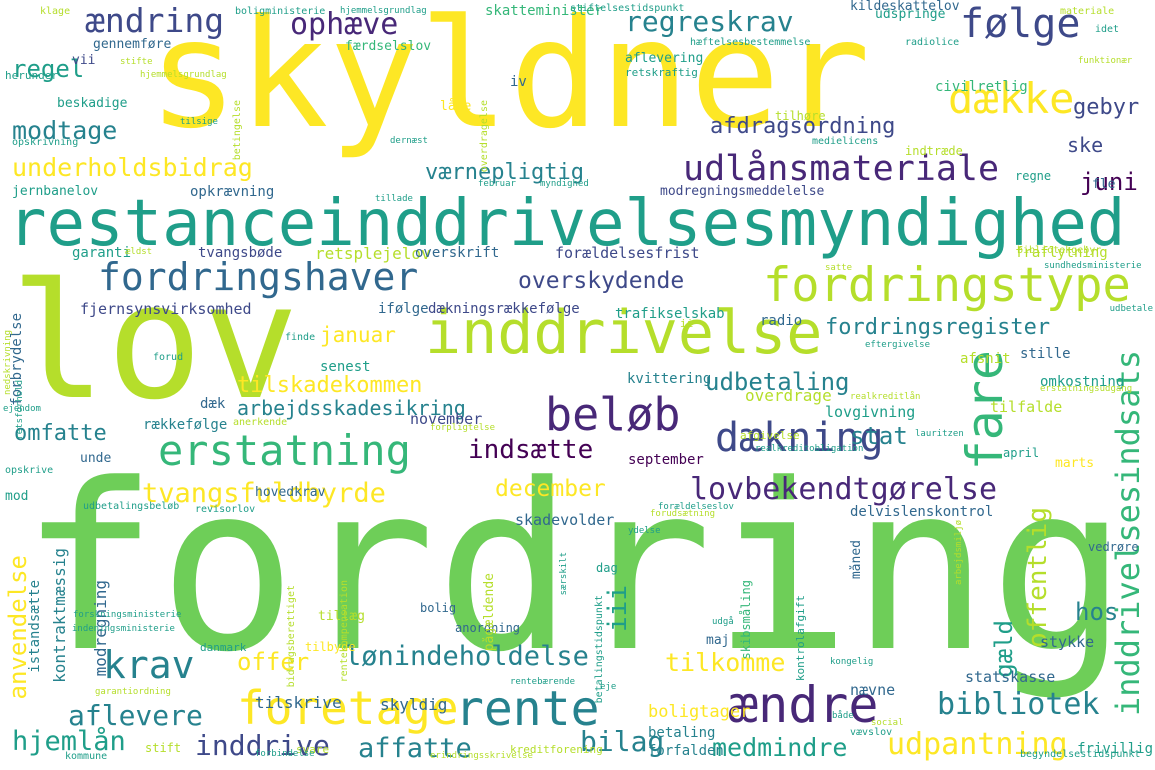 The width and height of the screenshot is (1155, 770). What do you see at coordinates (394, 199) in the screenshot?
I see `word-tillade: tillade` at bounding box center [394, 199].